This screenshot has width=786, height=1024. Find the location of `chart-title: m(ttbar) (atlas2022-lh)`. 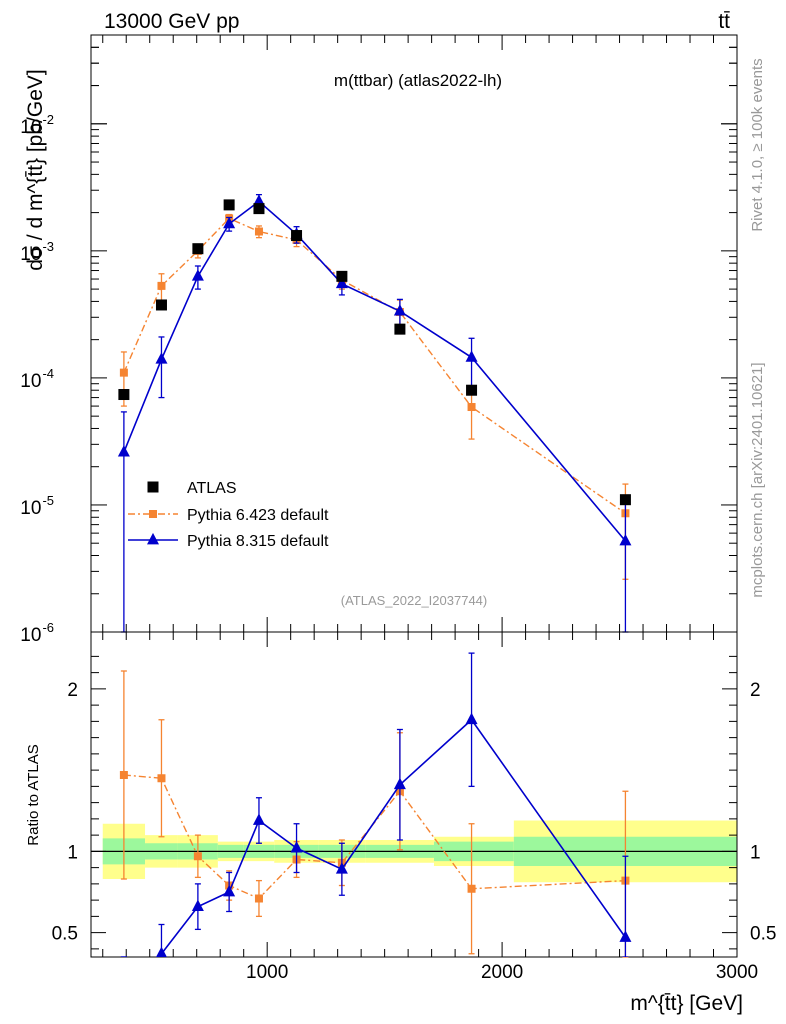

chart-title: m(ttbar) (atlas2022-lh) is located at coordinates (418, 80).